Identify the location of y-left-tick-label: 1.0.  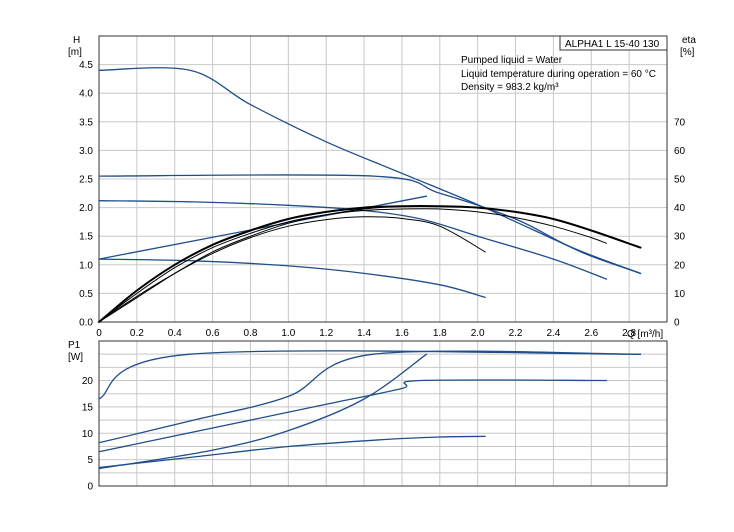
(86, 265).